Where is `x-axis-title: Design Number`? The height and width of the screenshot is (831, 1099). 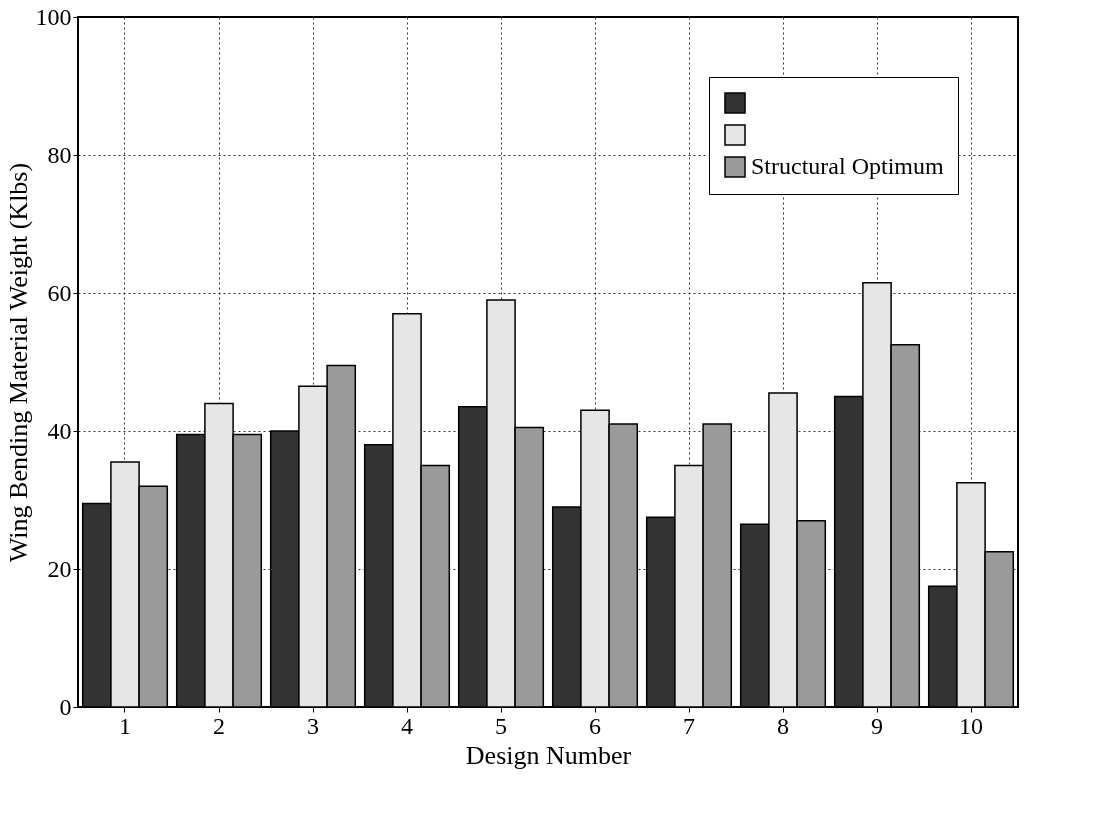
x-axis-title: Design Number is located at coordinates (548, 755).